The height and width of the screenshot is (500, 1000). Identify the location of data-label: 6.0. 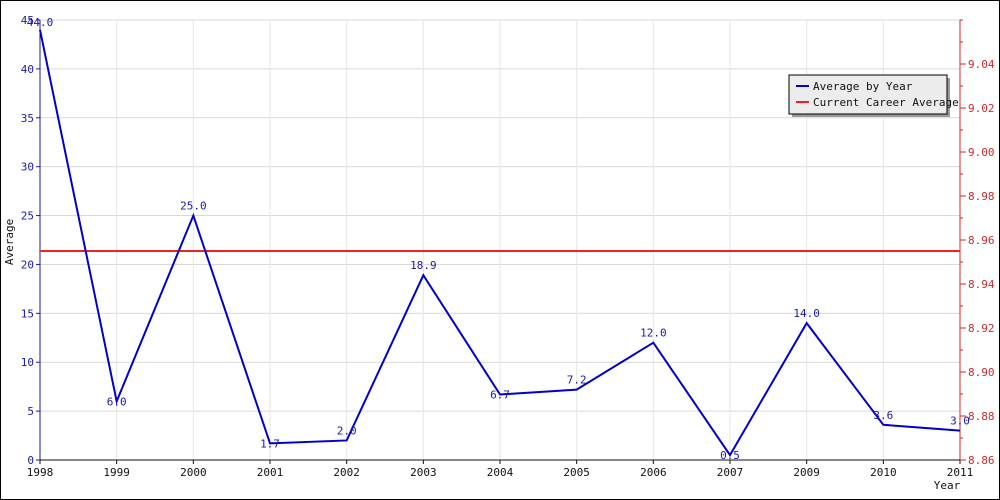
(117, 401).